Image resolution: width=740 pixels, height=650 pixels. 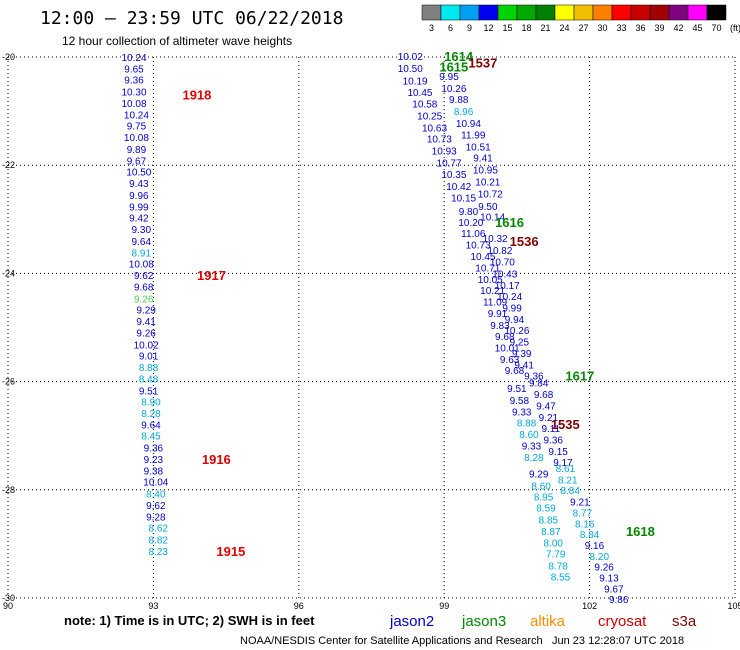 What do you see at coordinates (563, 463) in the screenshot?
I see `wave-height-point: 9.17` at bounding box center [563, 463].